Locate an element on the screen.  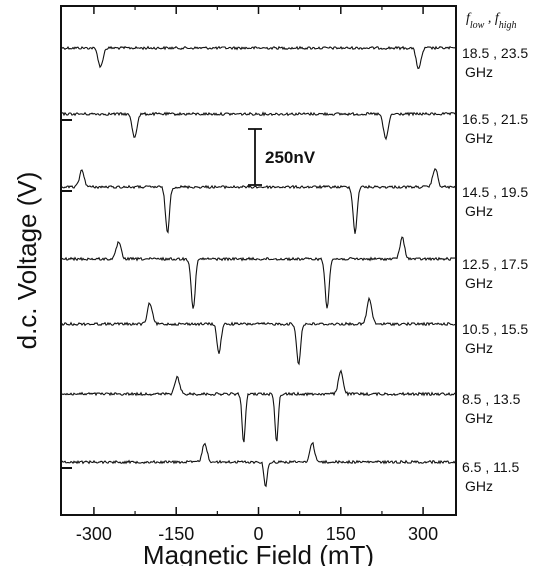
trace-freq-label: 18.5 , 23.5 is located at coordinates (495, 53).